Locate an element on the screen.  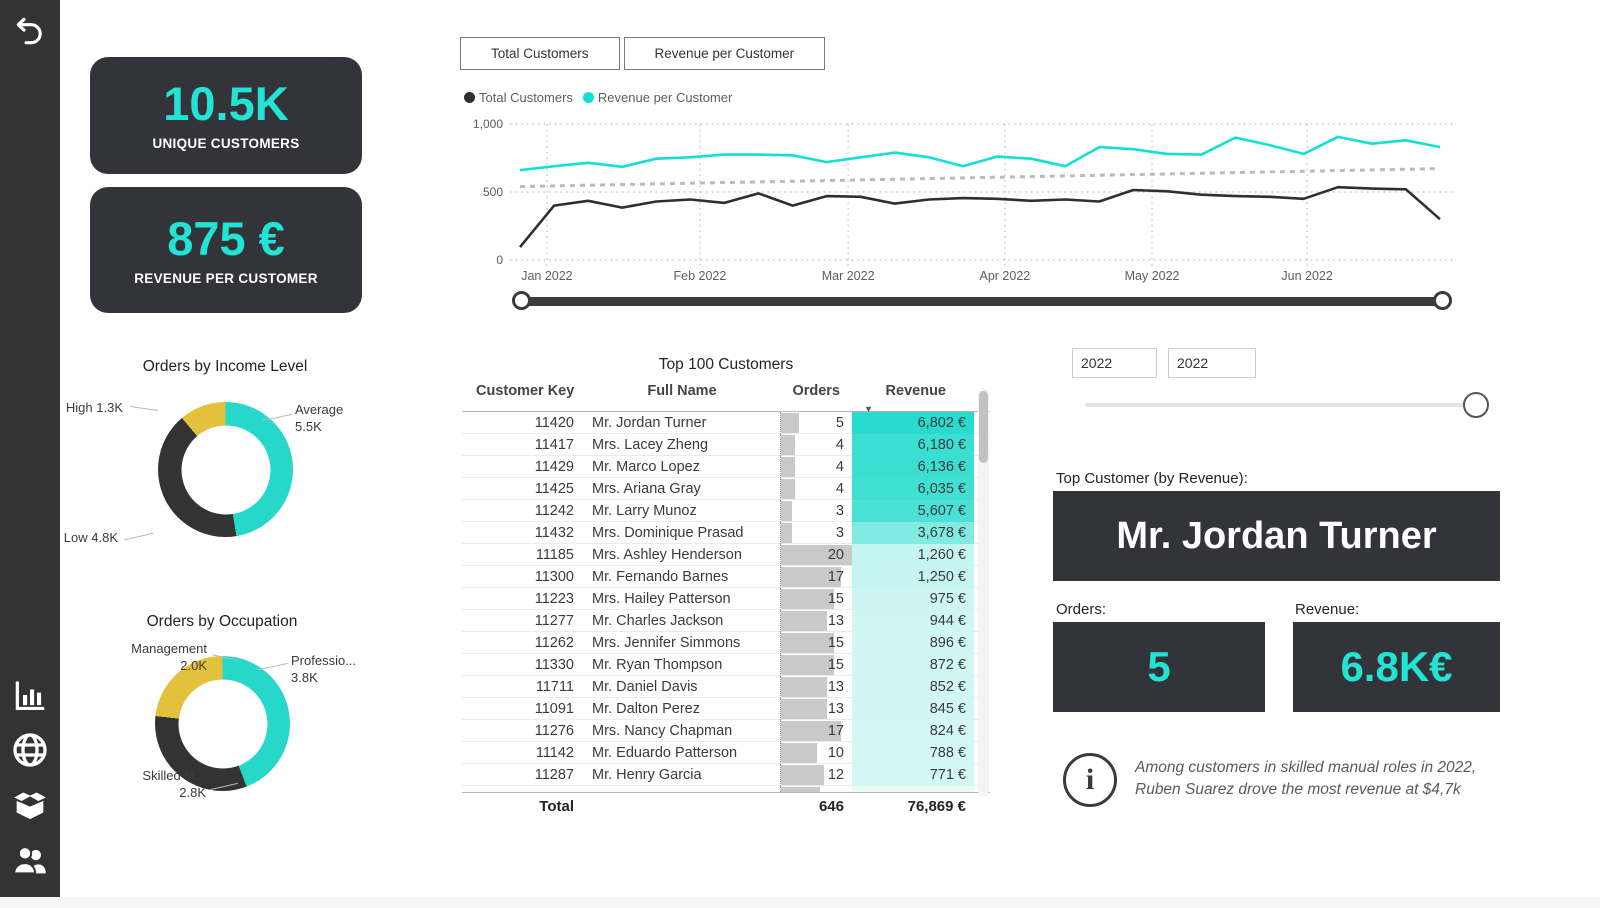
top-customer-orders-value: 5 is located at coordinates (1159, 666).